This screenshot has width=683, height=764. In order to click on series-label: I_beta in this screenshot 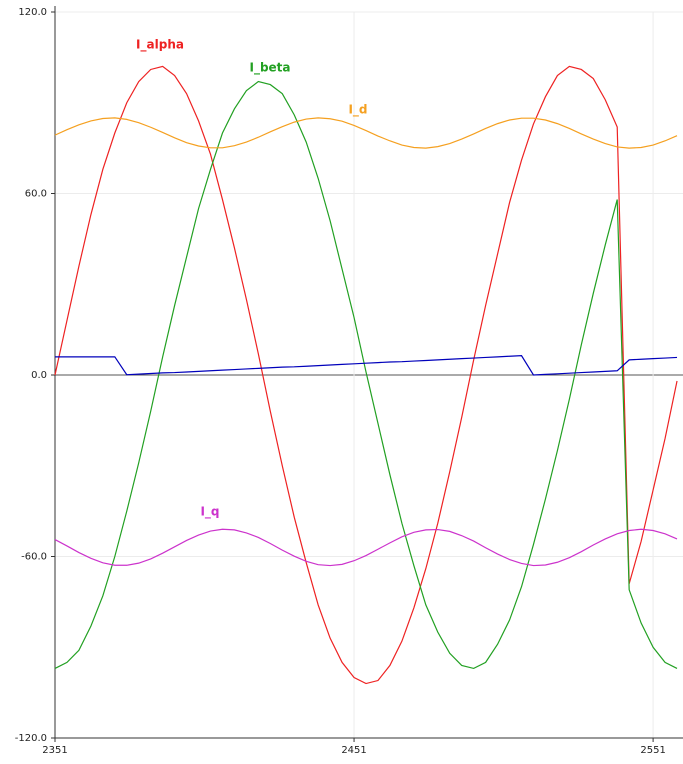, I will do `click(269, 68)`.